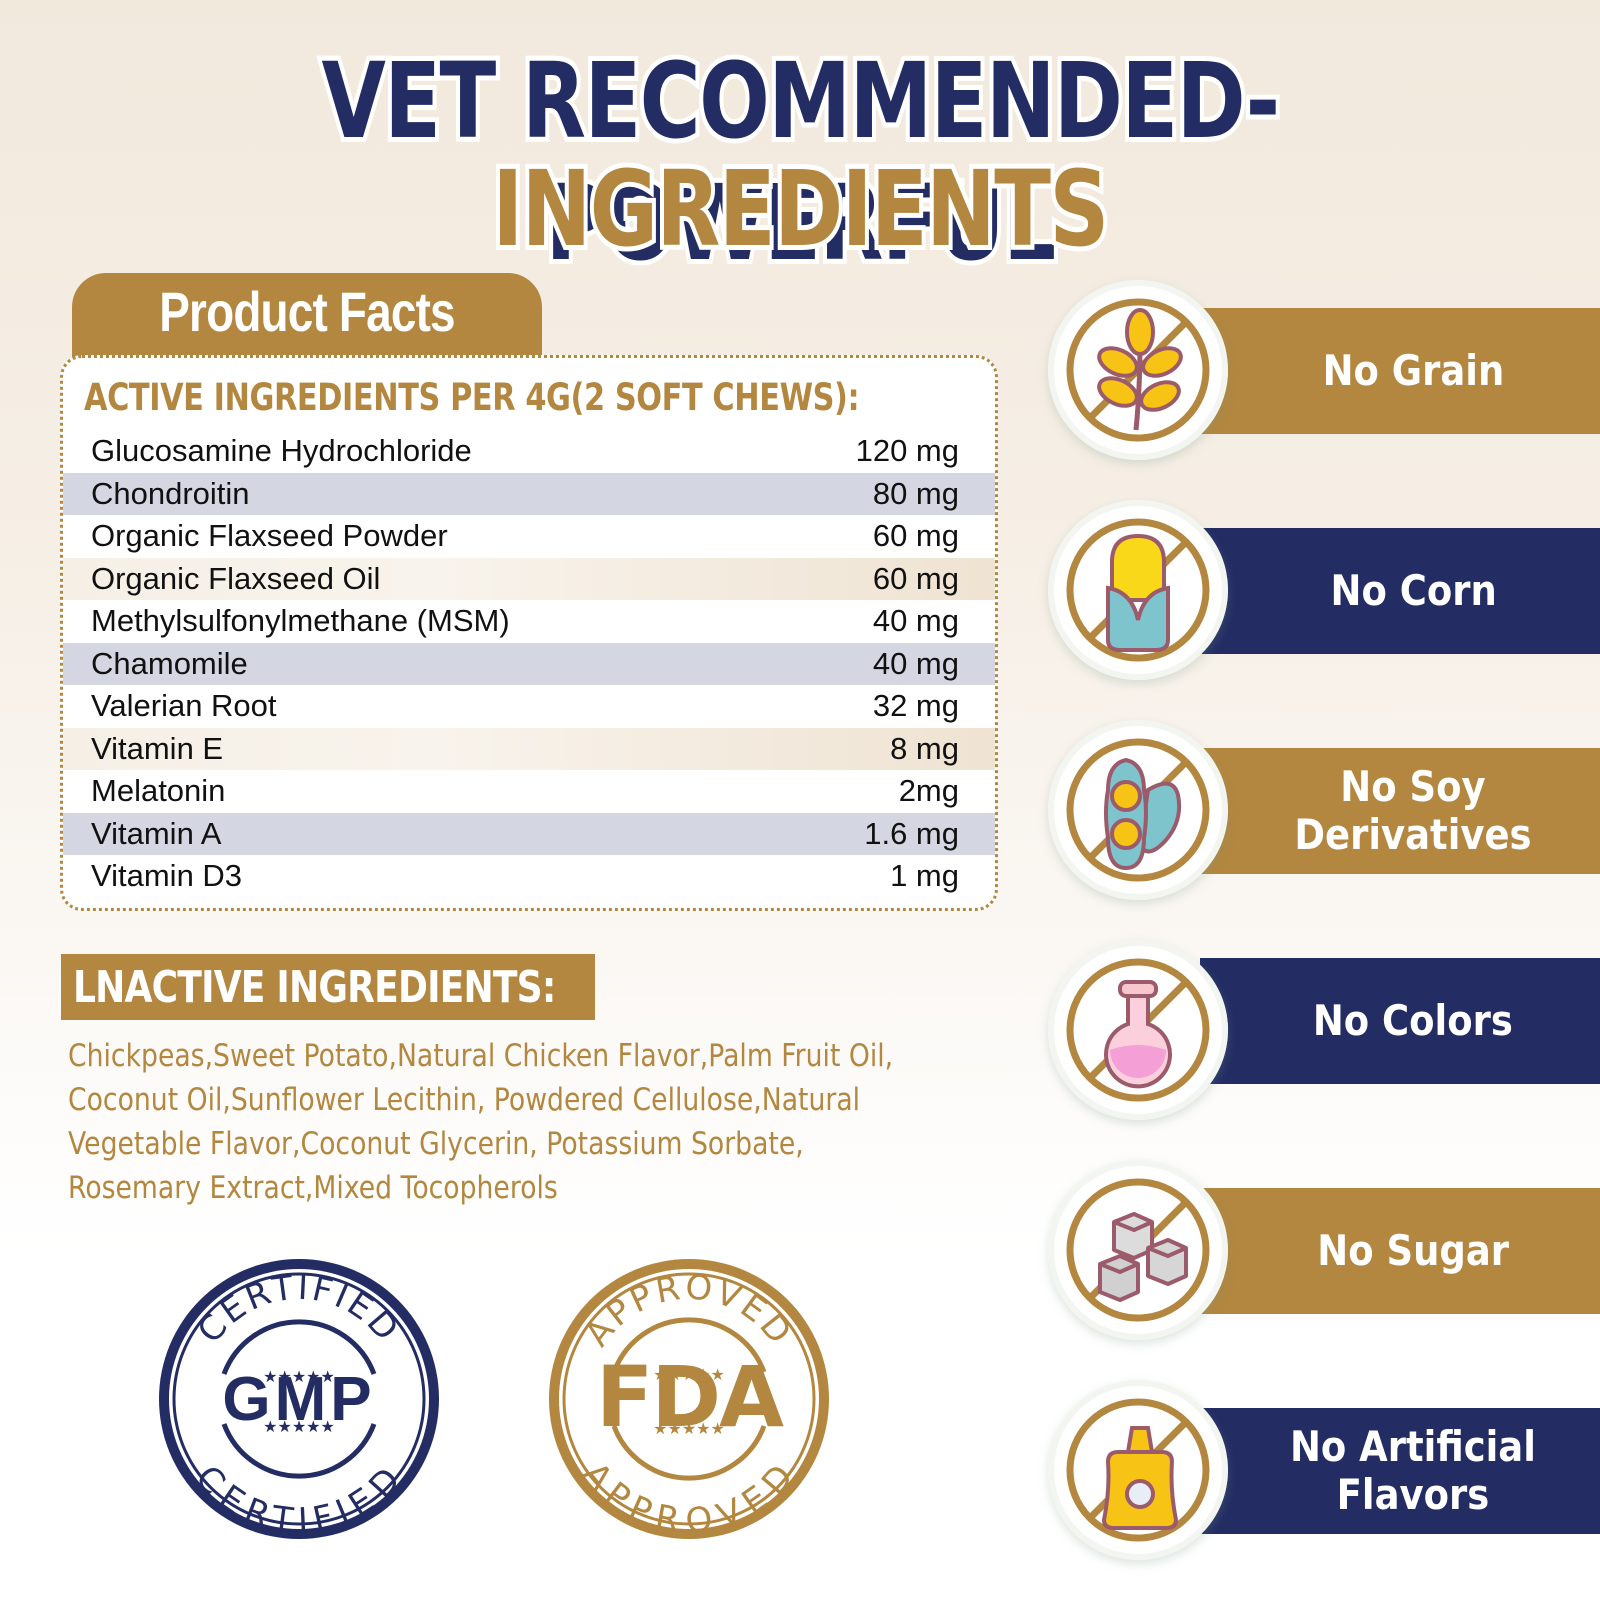  I want to click on feature-banner: No Sugar, so click(1400, 1251).